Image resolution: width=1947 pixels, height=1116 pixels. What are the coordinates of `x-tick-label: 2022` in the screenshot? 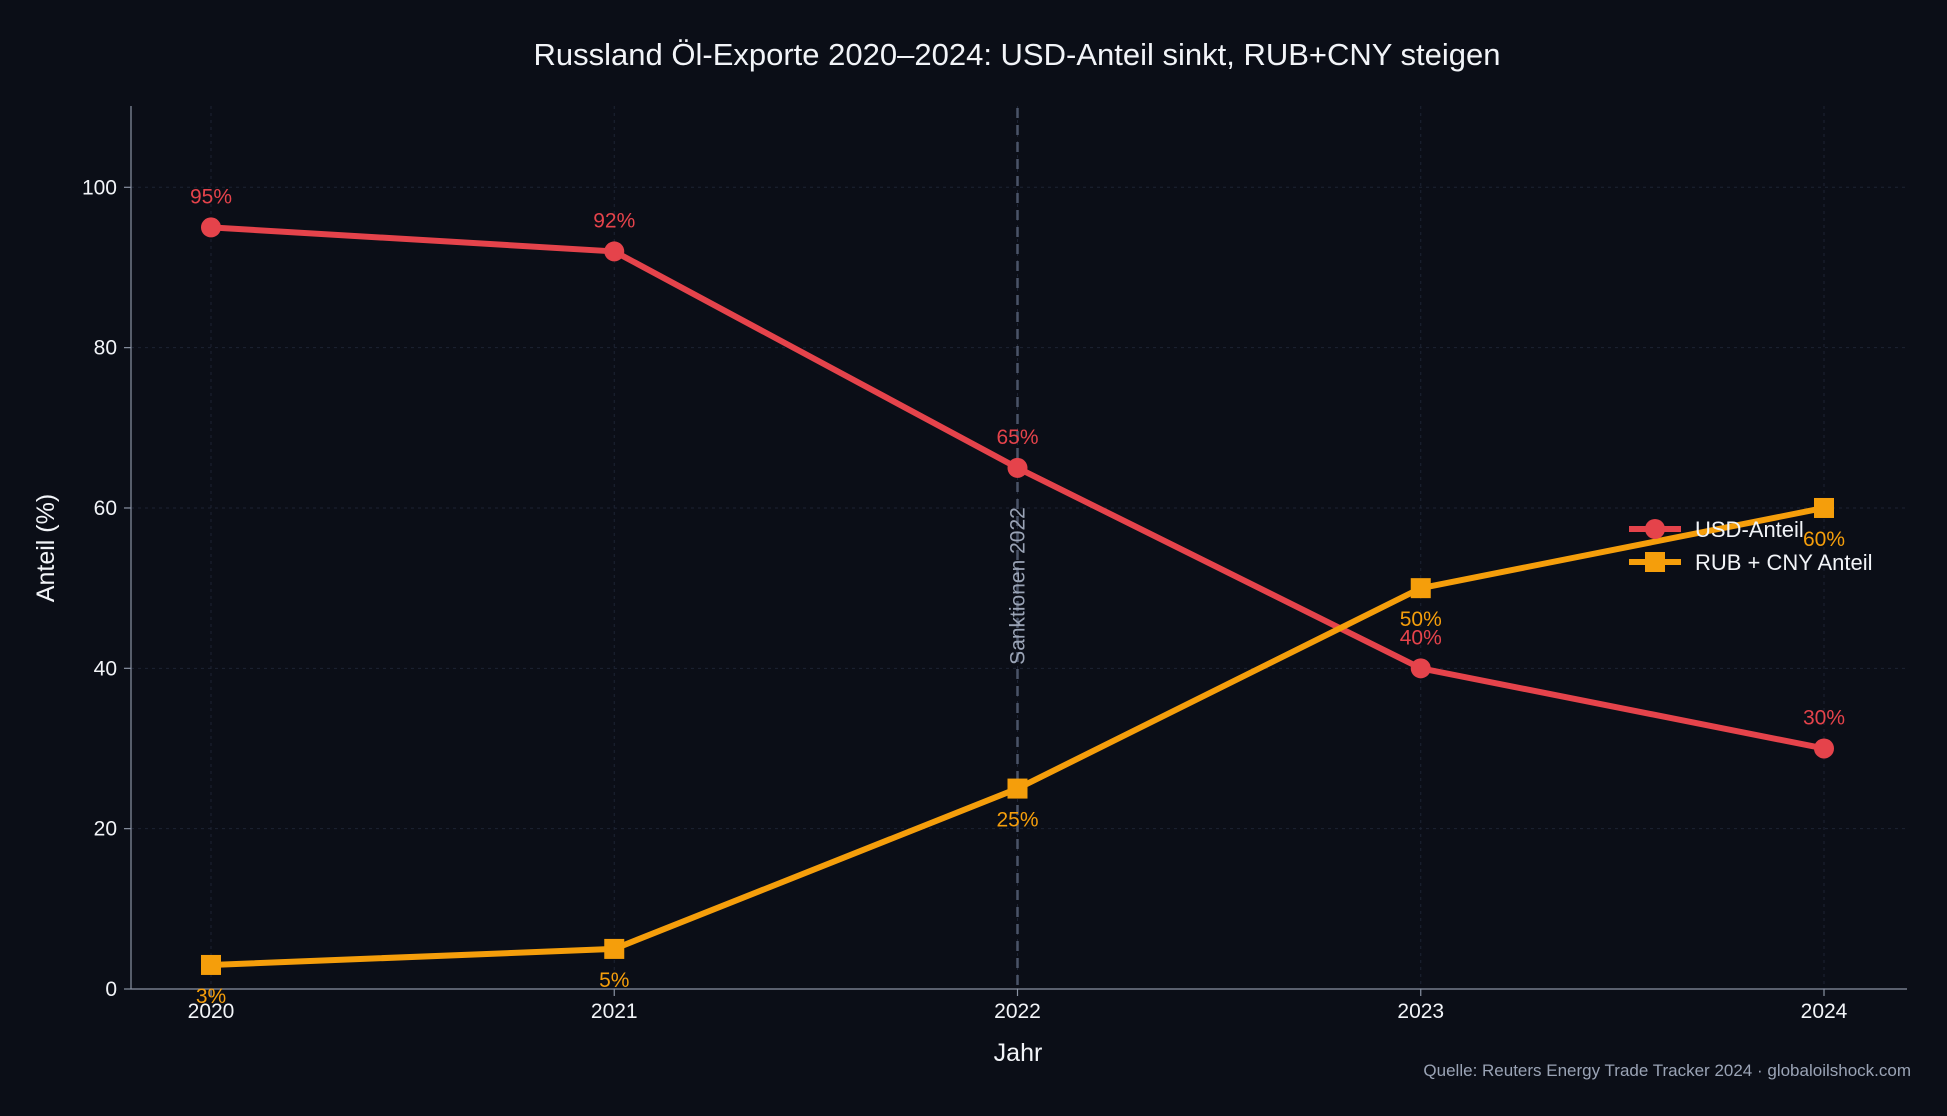 It's located at (1017, 1011).